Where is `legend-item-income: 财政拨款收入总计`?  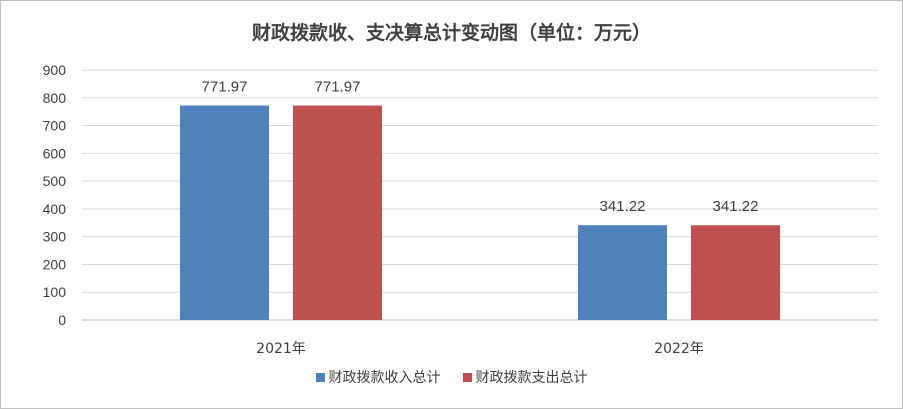
legend-item-income: 财政拨款收入总计 is located at coordinates (378, 377).